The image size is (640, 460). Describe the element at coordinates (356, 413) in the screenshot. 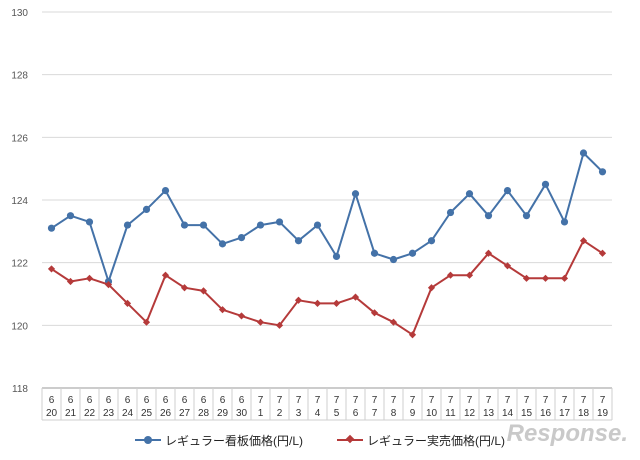

I see `x-tick-label-day: 6` at that location.